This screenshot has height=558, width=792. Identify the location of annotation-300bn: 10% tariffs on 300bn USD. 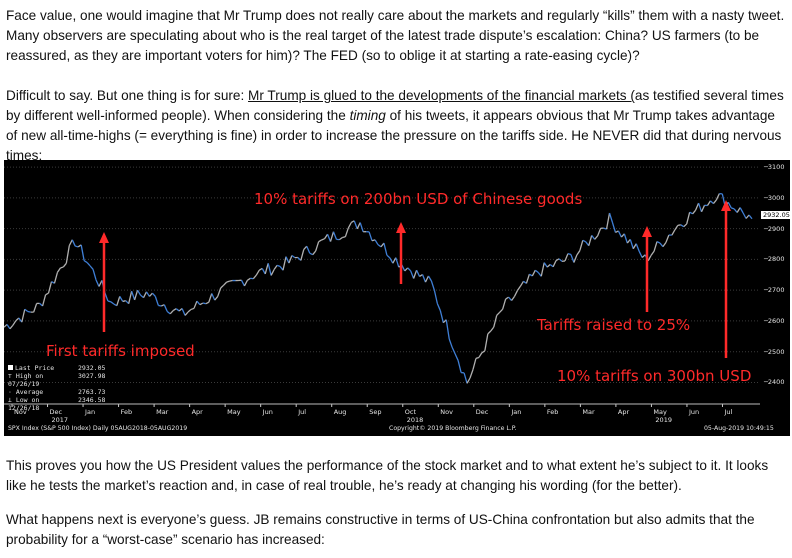
(654, 376).